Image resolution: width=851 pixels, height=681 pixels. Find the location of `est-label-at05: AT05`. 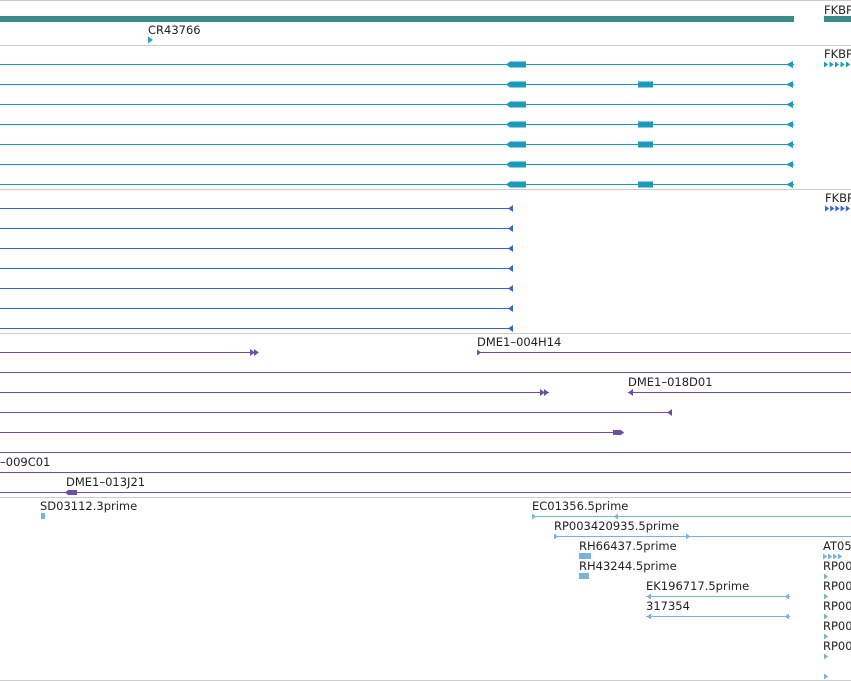

est-label-at05: AT05 is located at coordinates (837, 546).